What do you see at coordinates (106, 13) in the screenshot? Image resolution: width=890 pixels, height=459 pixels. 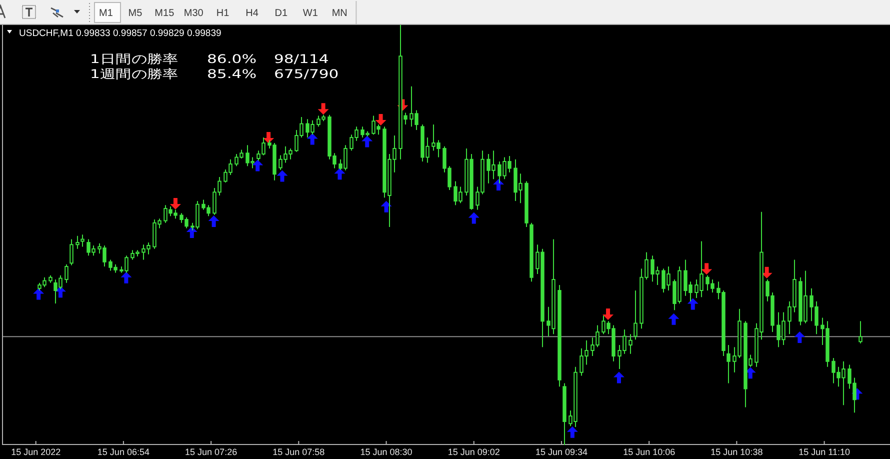 I see `text: M1` at bounding box center [106, 13].